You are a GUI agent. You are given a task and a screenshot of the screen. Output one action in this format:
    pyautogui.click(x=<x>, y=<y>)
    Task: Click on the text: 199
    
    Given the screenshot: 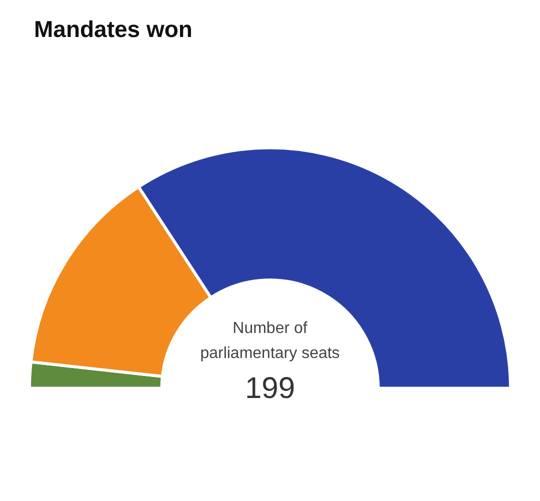 What is the action you would take?
    pyautogui.click(x=270, y=389)
    